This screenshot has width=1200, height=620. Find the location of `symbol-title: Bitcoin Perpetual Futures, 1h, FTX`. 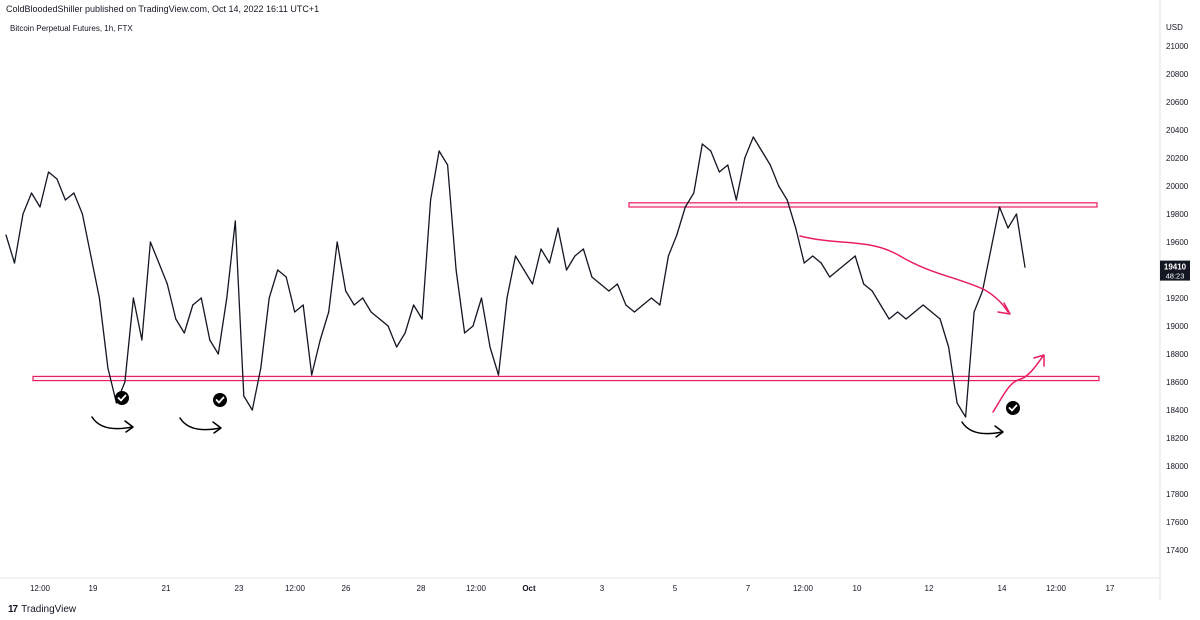

symbol-title: Bitcoin Perpetual Futures, 1h, FTX is located at coordinates (71, 28).